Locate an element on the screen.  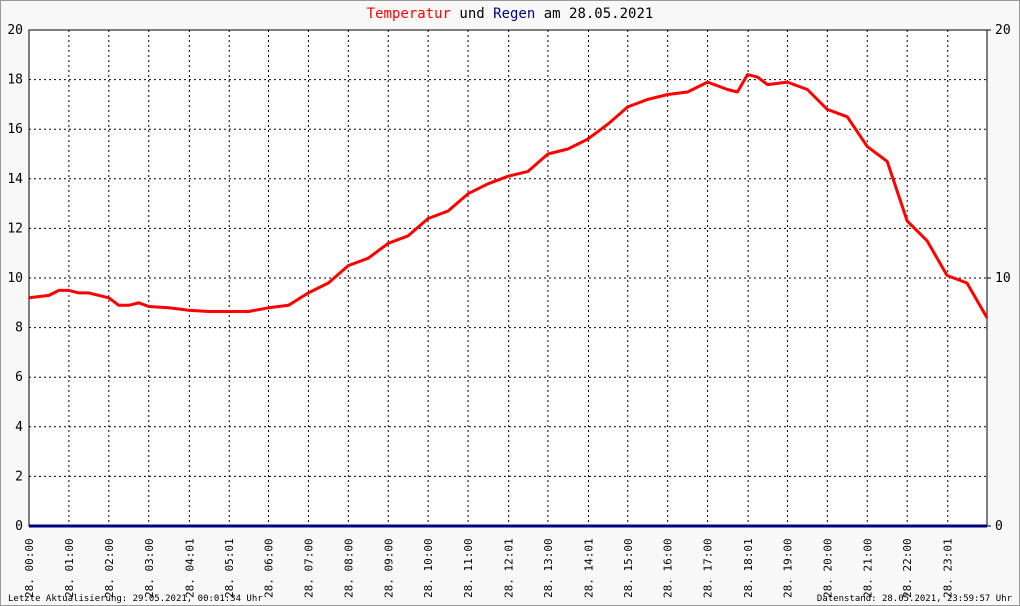
y-tick-label: 18 is located at coordinates (15, 80).